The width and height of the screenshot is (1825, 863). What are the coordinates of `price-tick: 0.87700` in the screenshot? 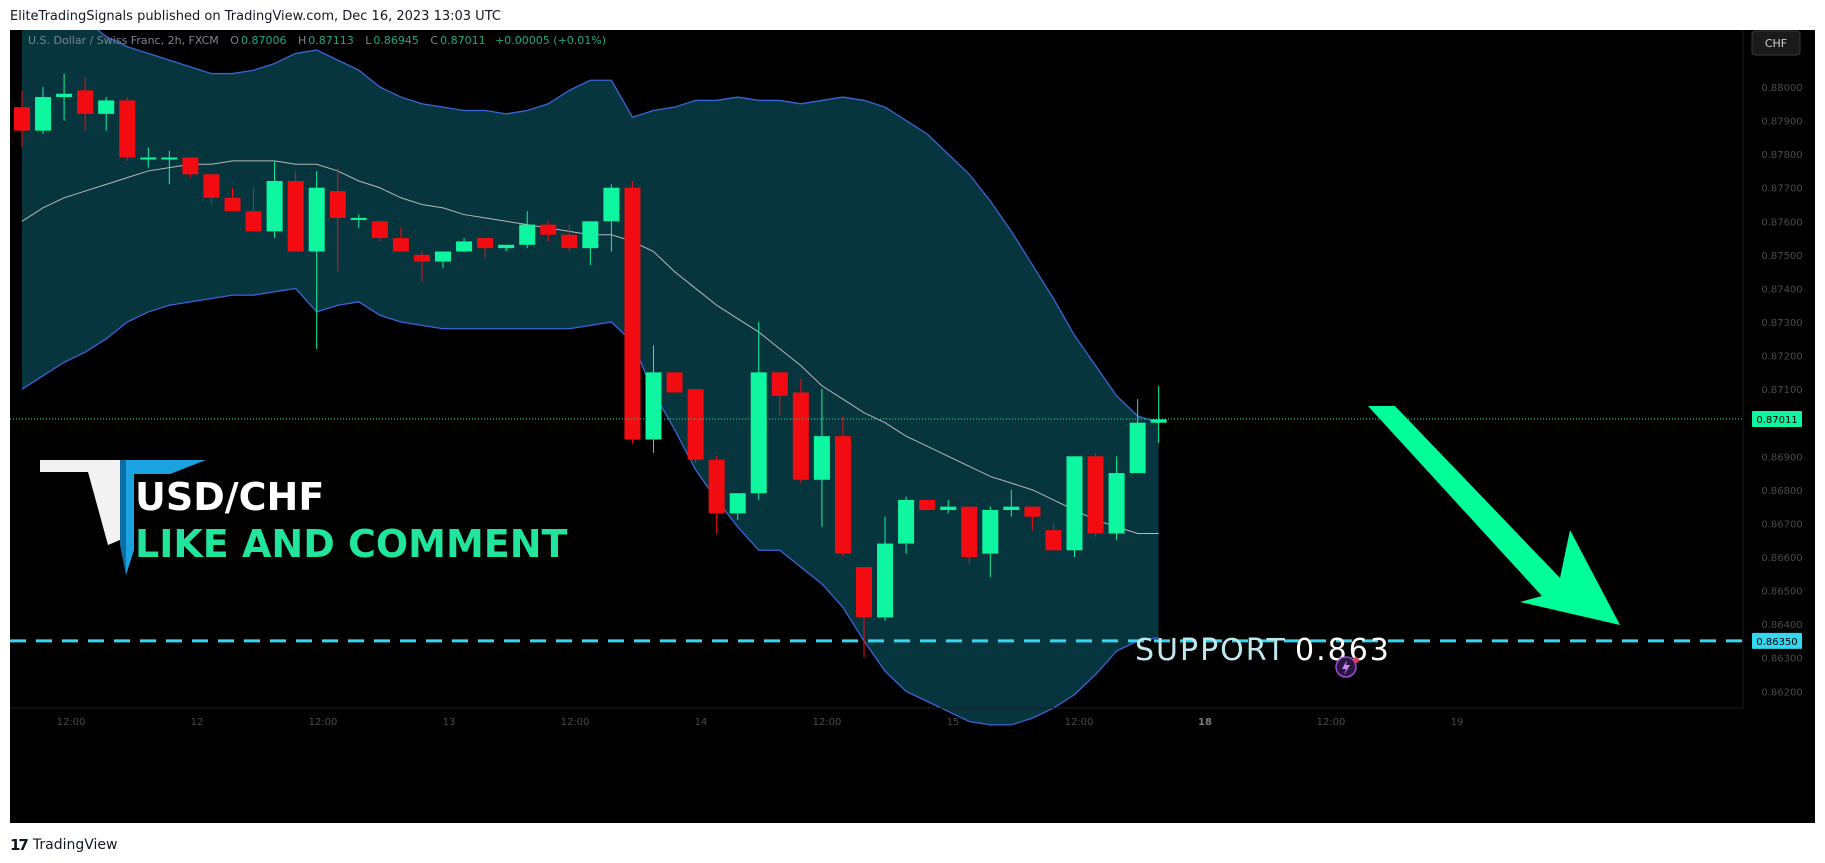 It's located at (1781, 189).